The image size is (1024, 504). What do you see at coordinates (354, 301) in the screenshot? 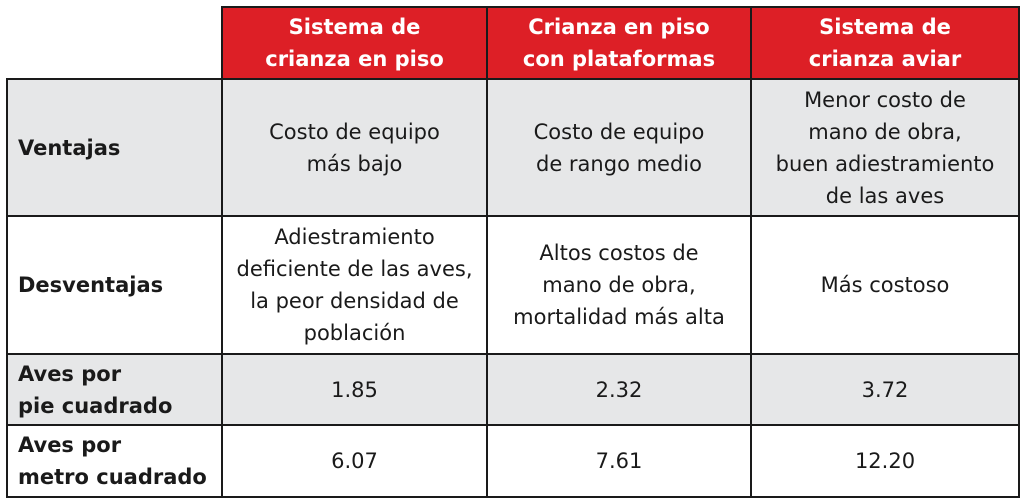
I see `cell-text: la peor densidad de` at bounding box center [354, 301].